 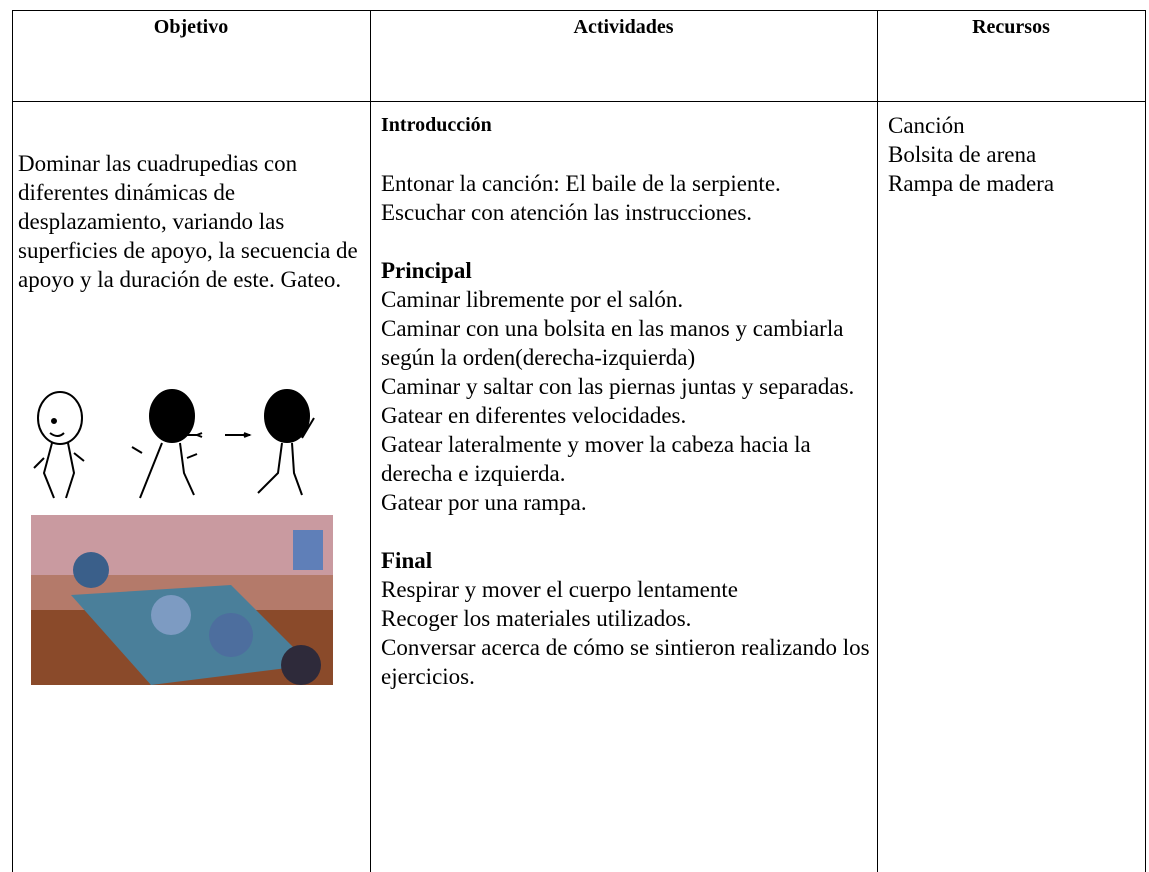 What do you see at coordinates (534, 415) in the screenshot?
I see `activity-item: Gatear en diferentes velocidades.` at bounding box center [534, 415].